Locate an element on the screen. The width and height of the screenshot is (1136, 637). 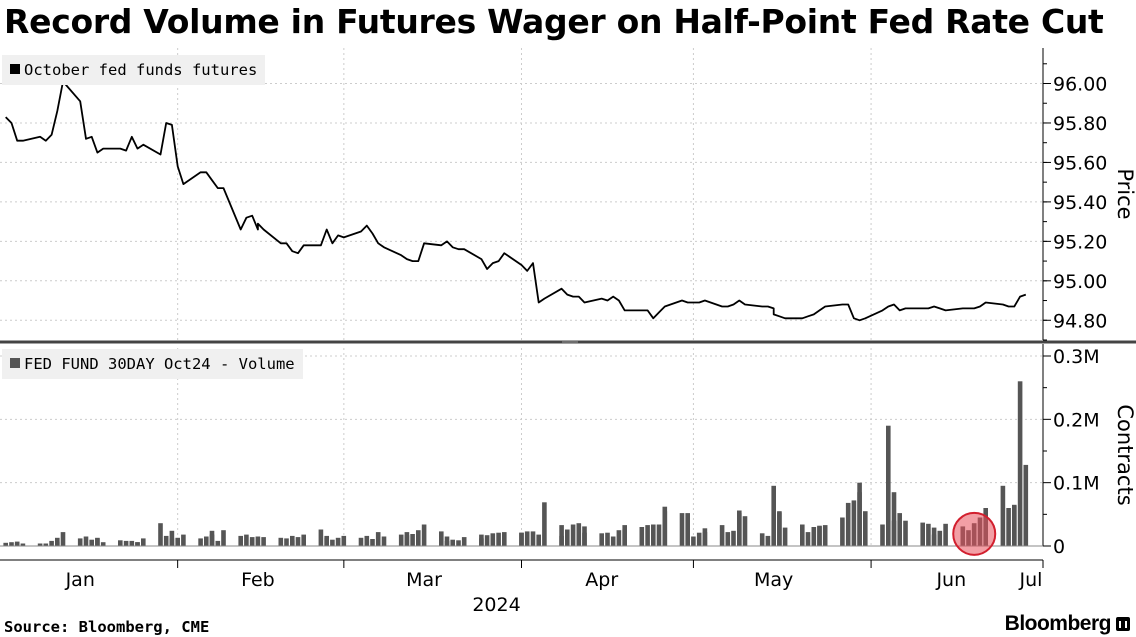
volume-tick-label: 0.2M is located at coordinates (1076, 420).